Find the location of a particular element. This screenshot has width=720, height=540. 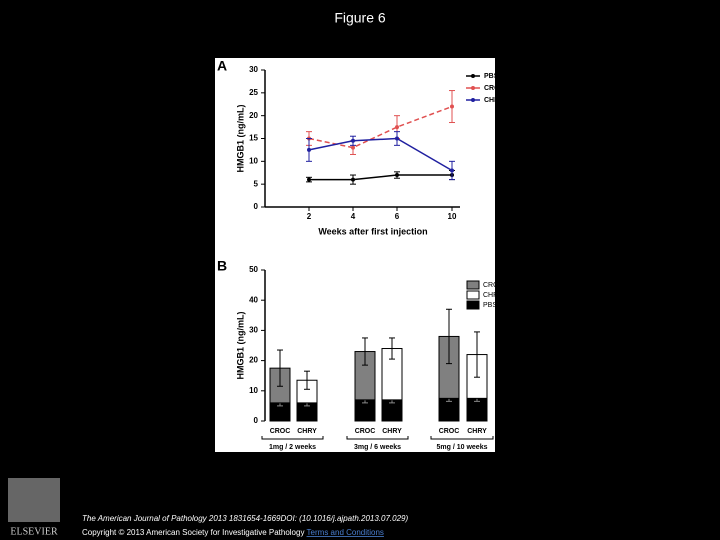

x-tick-label: 2 is located at coordinates (309, 216).